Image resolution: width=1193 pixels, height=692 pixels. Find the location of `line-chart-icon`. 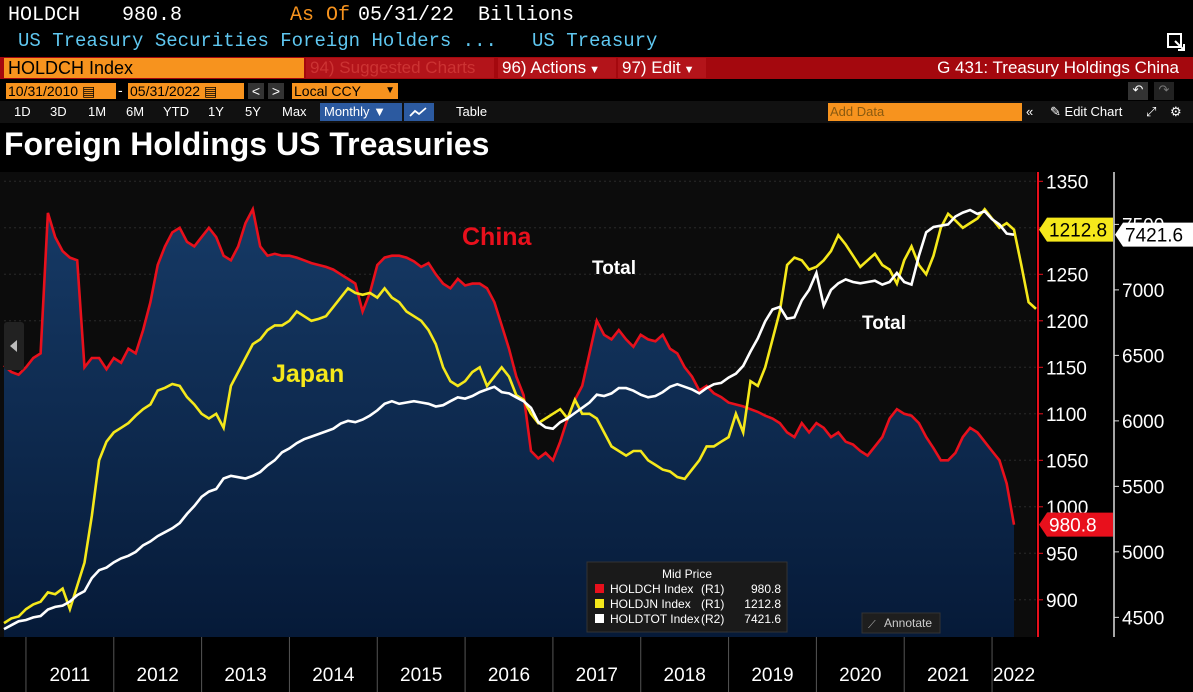

line-chart-icon is located at coordinates (419, 112).